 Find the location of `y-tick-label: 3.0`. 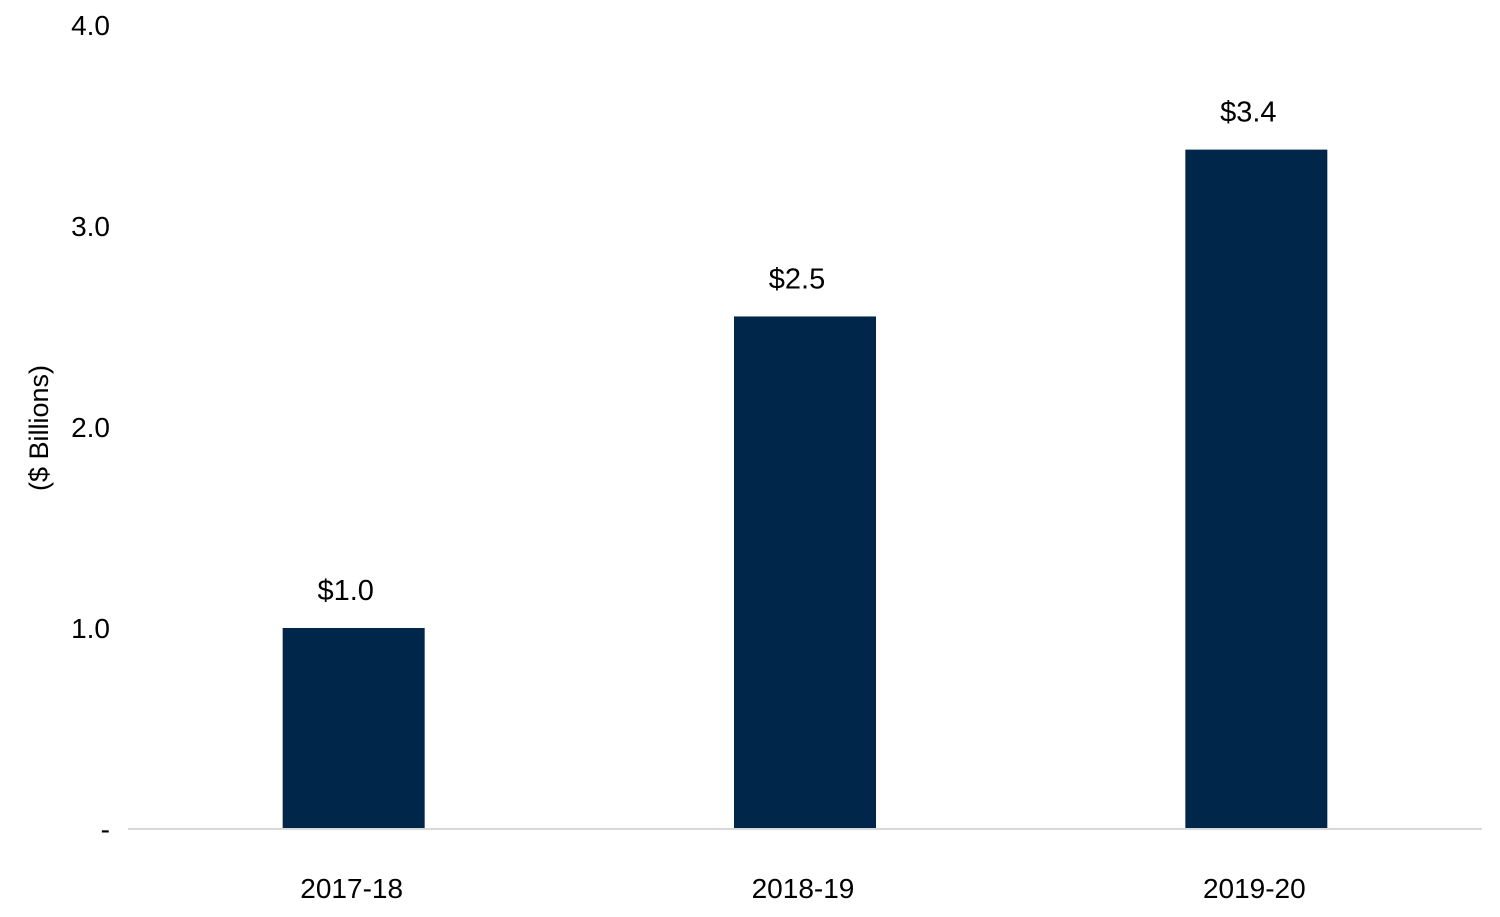

y-tick-label: 3.0 is located at coordinates (90, 226).